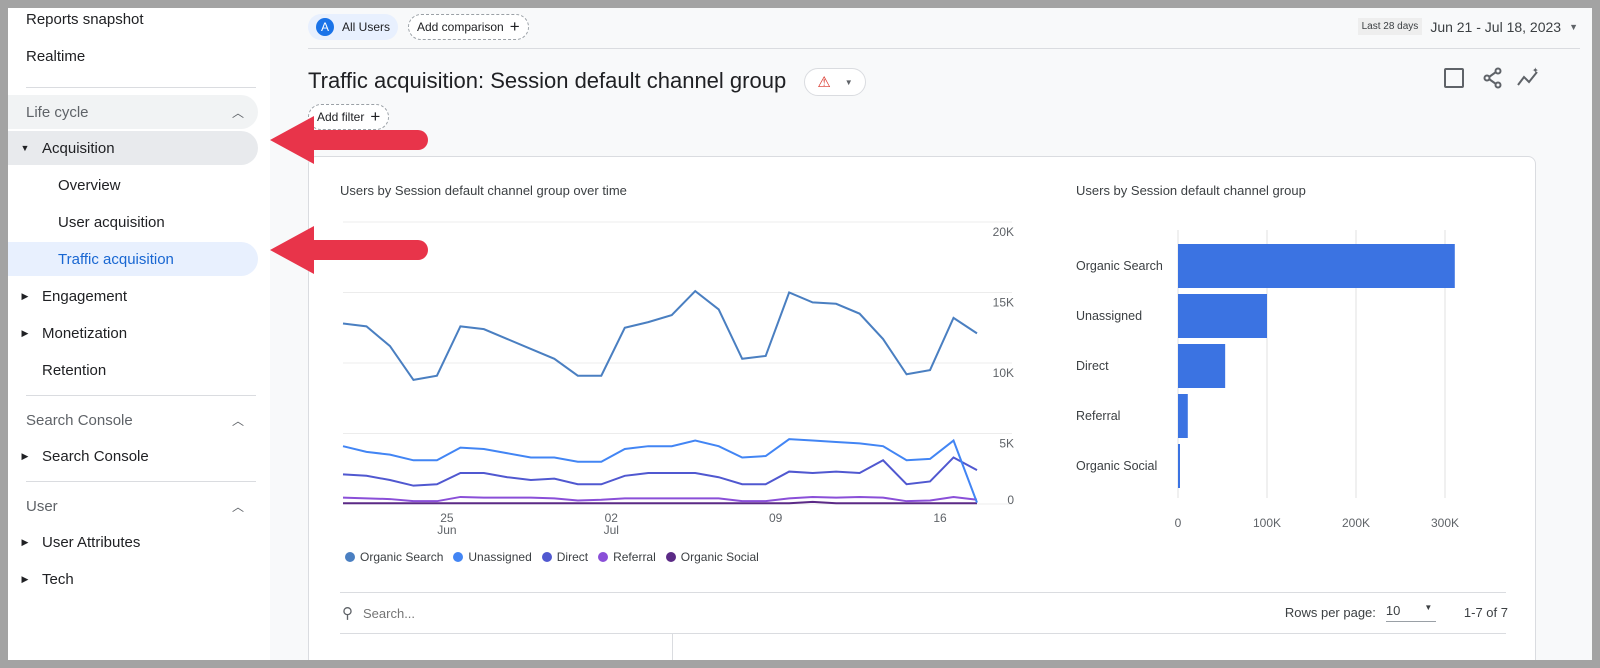 The height and width of the screenshot is (668, 1600). Describe the element at coordinates (1393, 610) in the screenshot. I see `rows-per-page-value: 10` at that location.